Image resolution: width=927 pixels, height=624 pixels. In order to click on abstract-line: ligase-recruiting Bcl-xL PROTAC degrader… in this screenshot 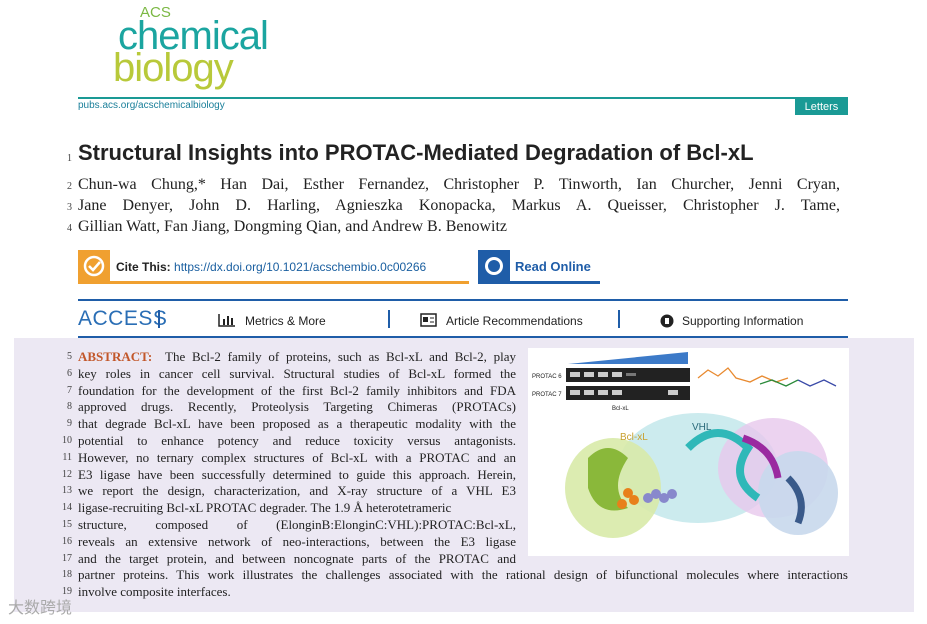, I will do `click(265, 508)`.